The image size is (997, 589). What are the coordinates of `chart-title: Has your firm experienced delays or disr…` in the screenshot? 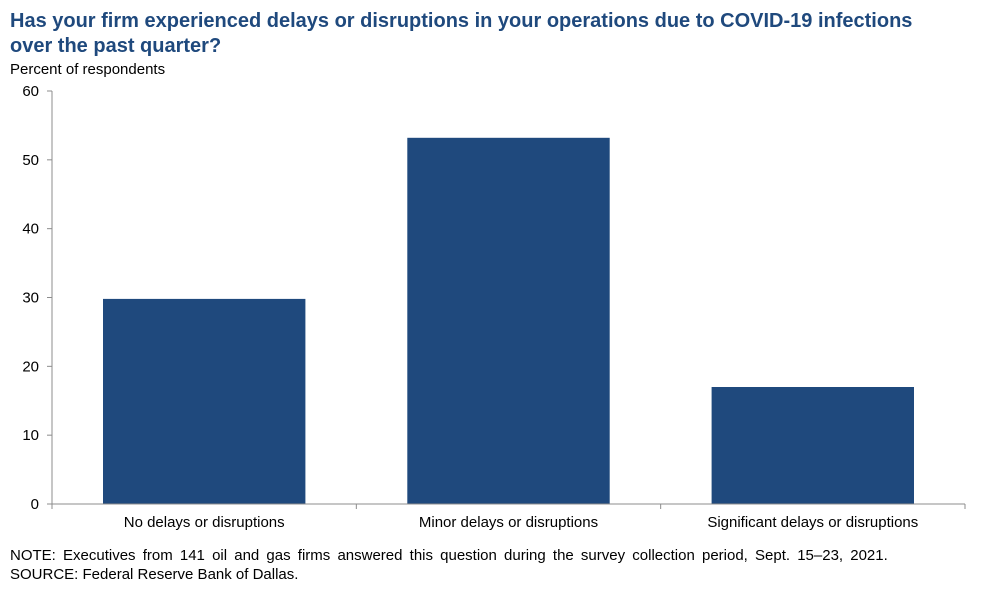 It's located at (497, 34).